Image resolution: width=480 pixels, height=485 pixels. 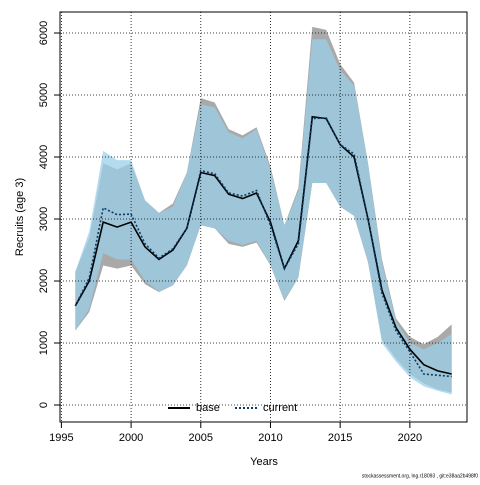 What do you see at coordinates (410, 438) in the screenshot?
I see `x-tick-label: 2020` at bounding box center [410, 438].